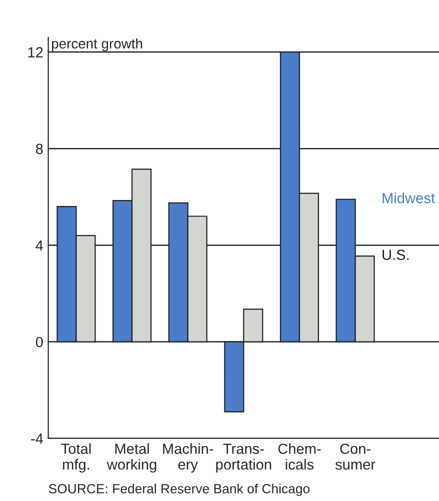  I want to click on x-tick-label: Machin- ery, so click(188, 458).